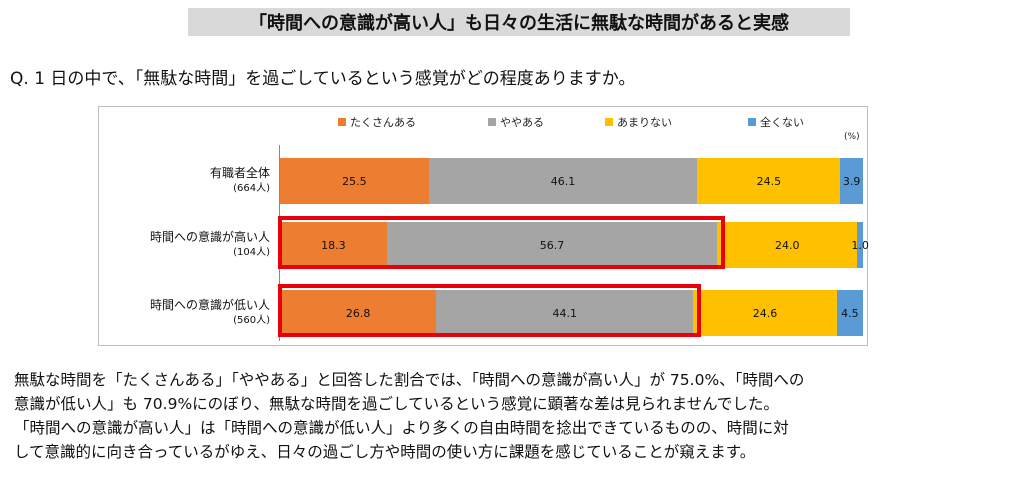  I want to click on row-label-name: 時間への意識が低い人, so click(209, 305).